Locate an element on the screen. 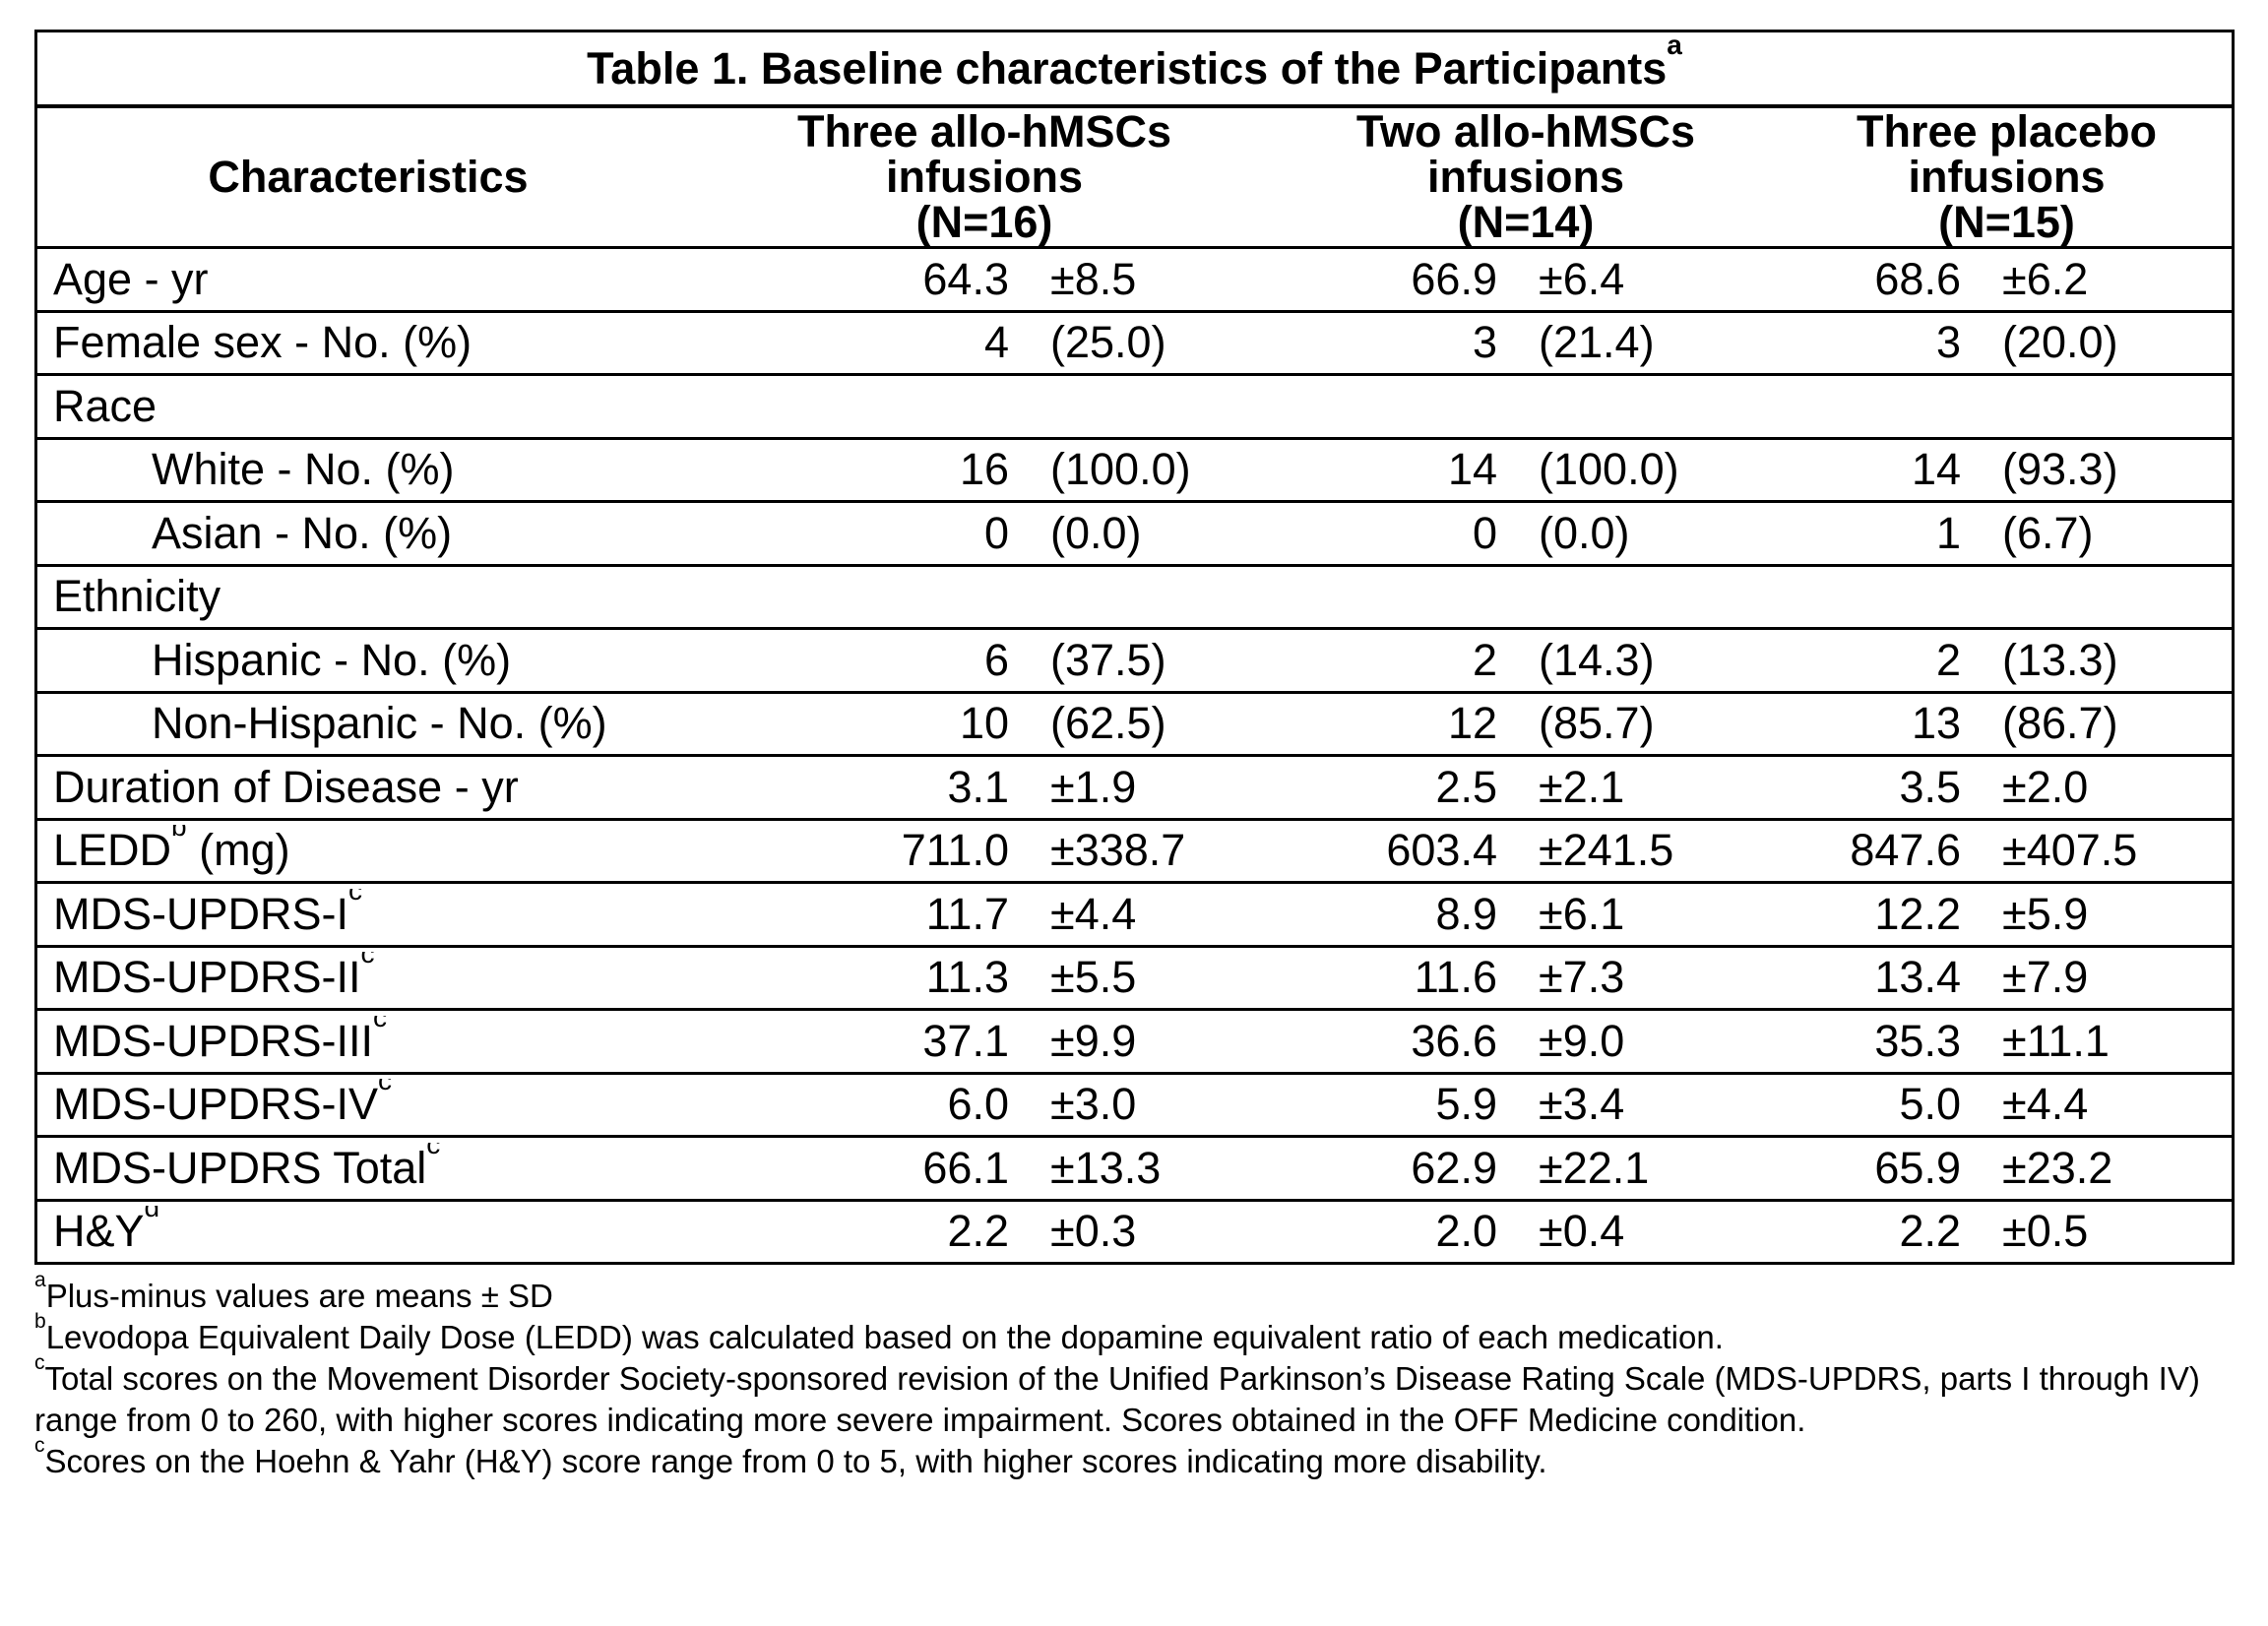  row-label: Hispanic - No. (%) is located at coordinates (368, 660).